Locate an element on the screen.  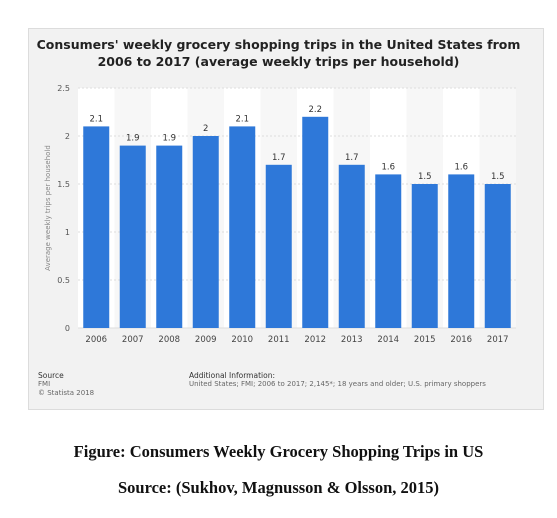
x-tick-label: 2017 is located at coordinates (498, 340).